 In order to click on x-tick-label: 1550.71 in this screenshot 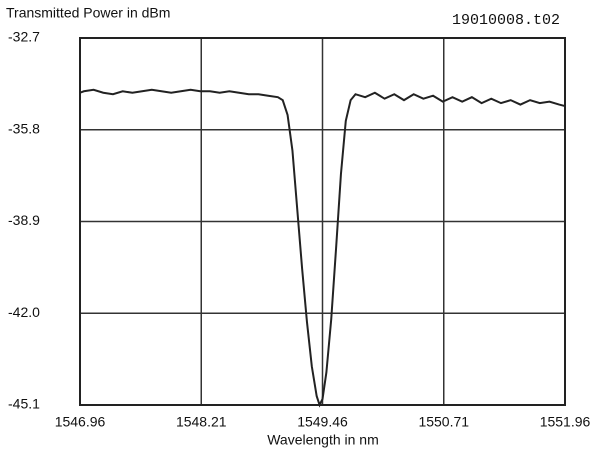, I will do `click(443, 422)`.